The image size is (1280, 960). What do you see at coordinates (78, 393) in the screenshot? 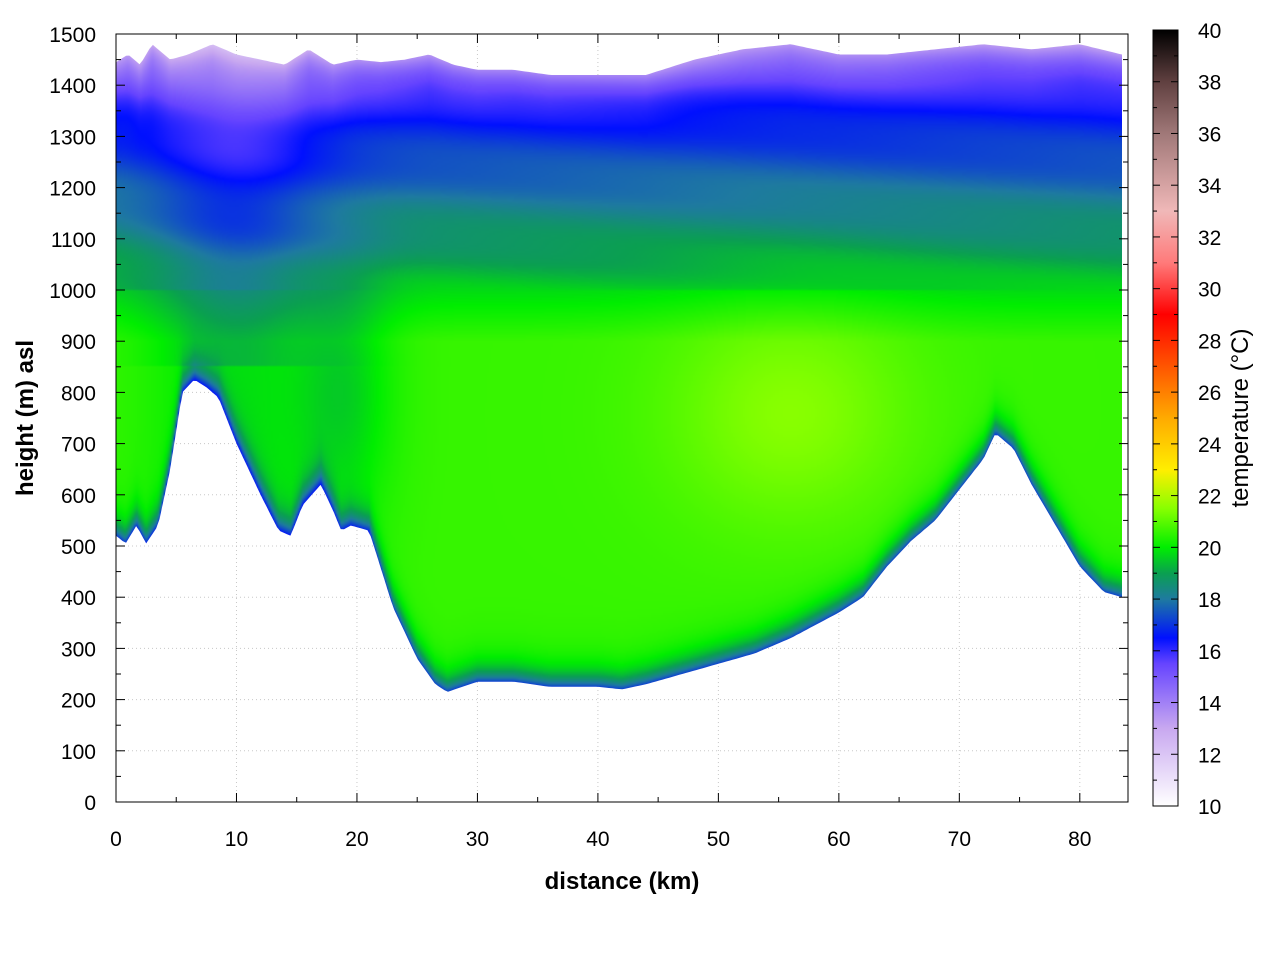
I see `y-tick-label: 800` at bounding box center [78, 393].